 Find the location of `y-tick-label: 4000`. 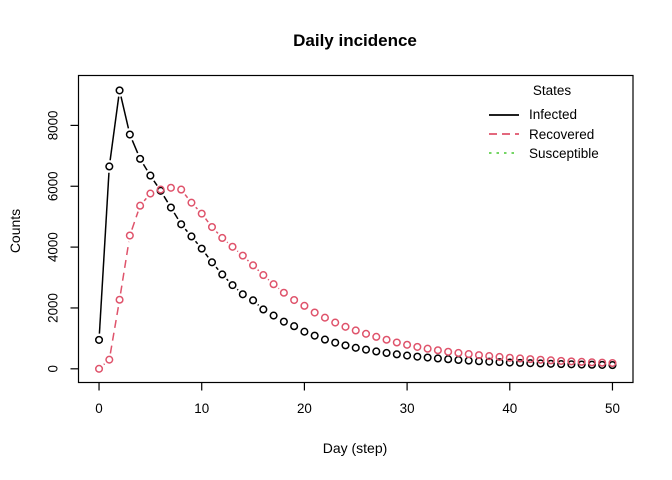

y-tick-label: 4000 is located at coordinates (53, 247).